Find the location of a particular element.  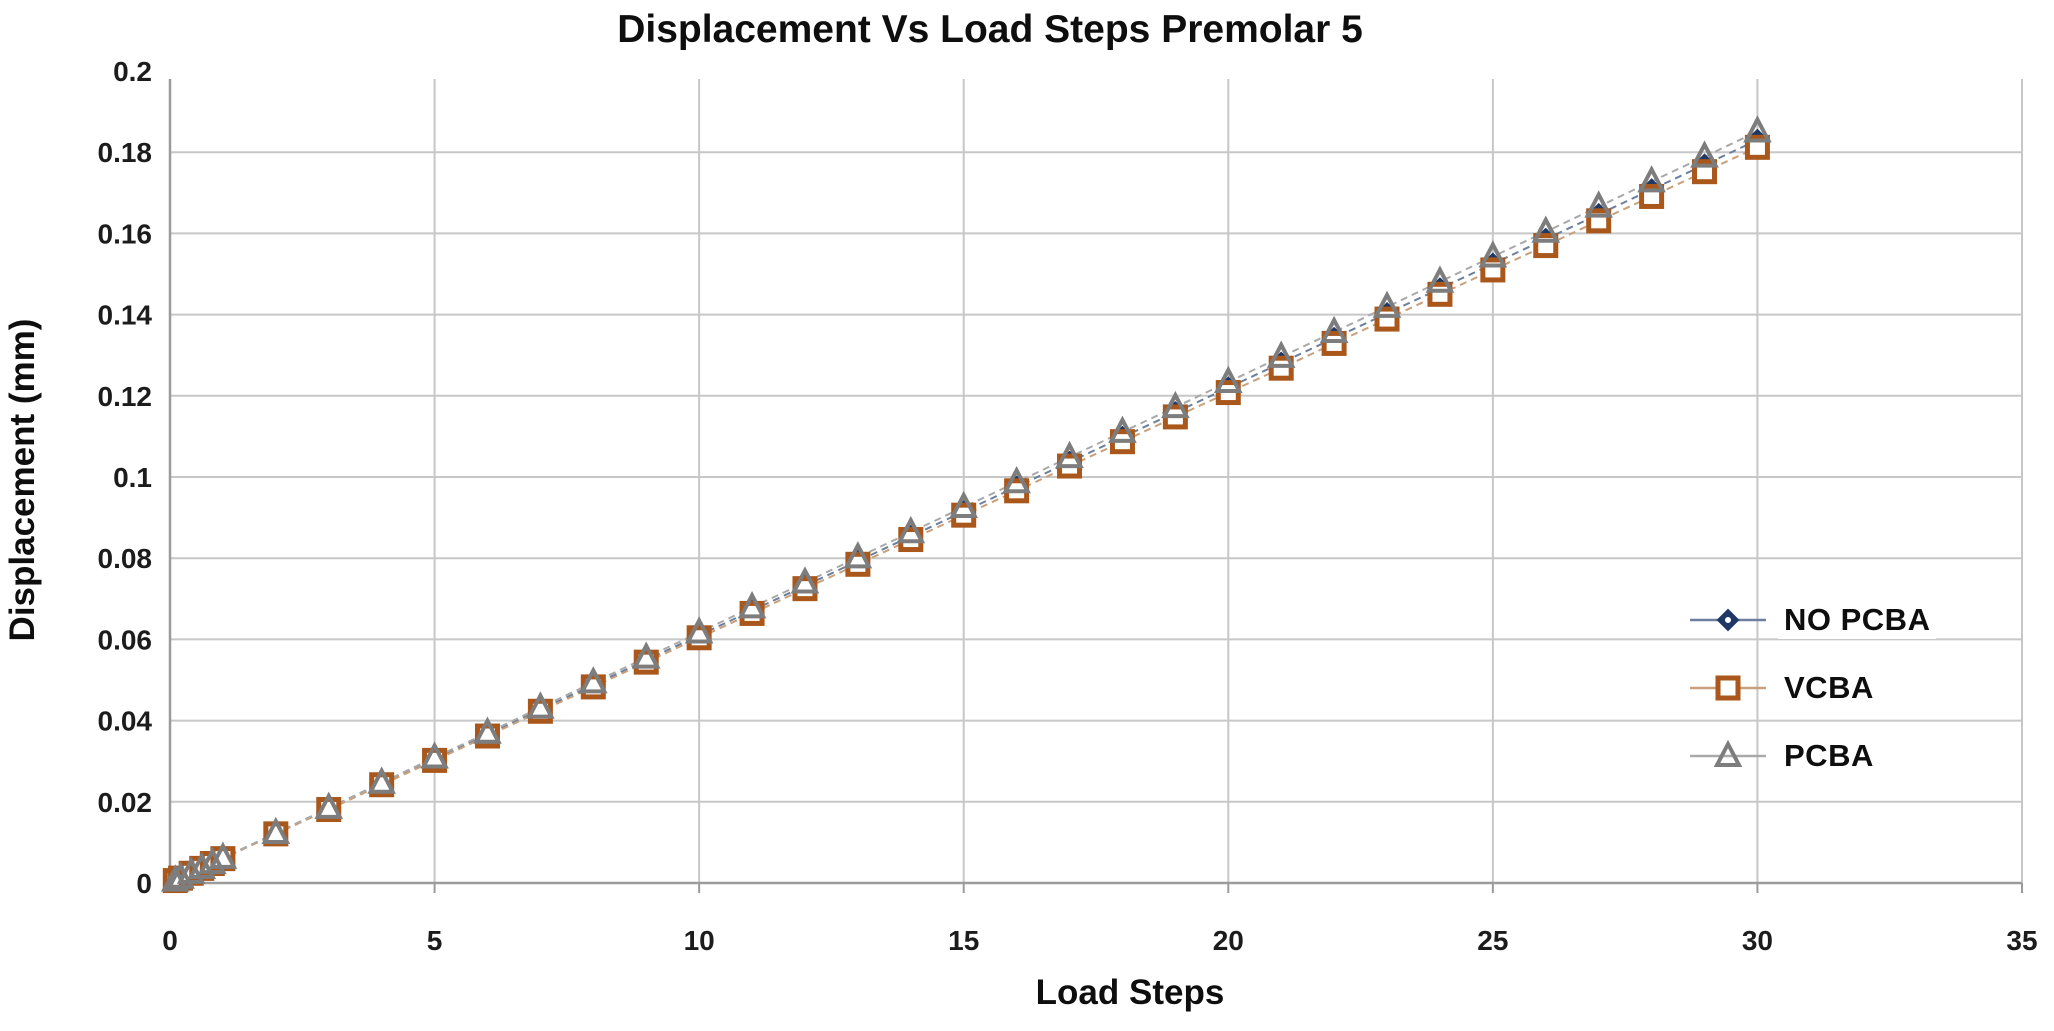

legend-item-vcba: VCBA is located at coordinates (1811, 688).